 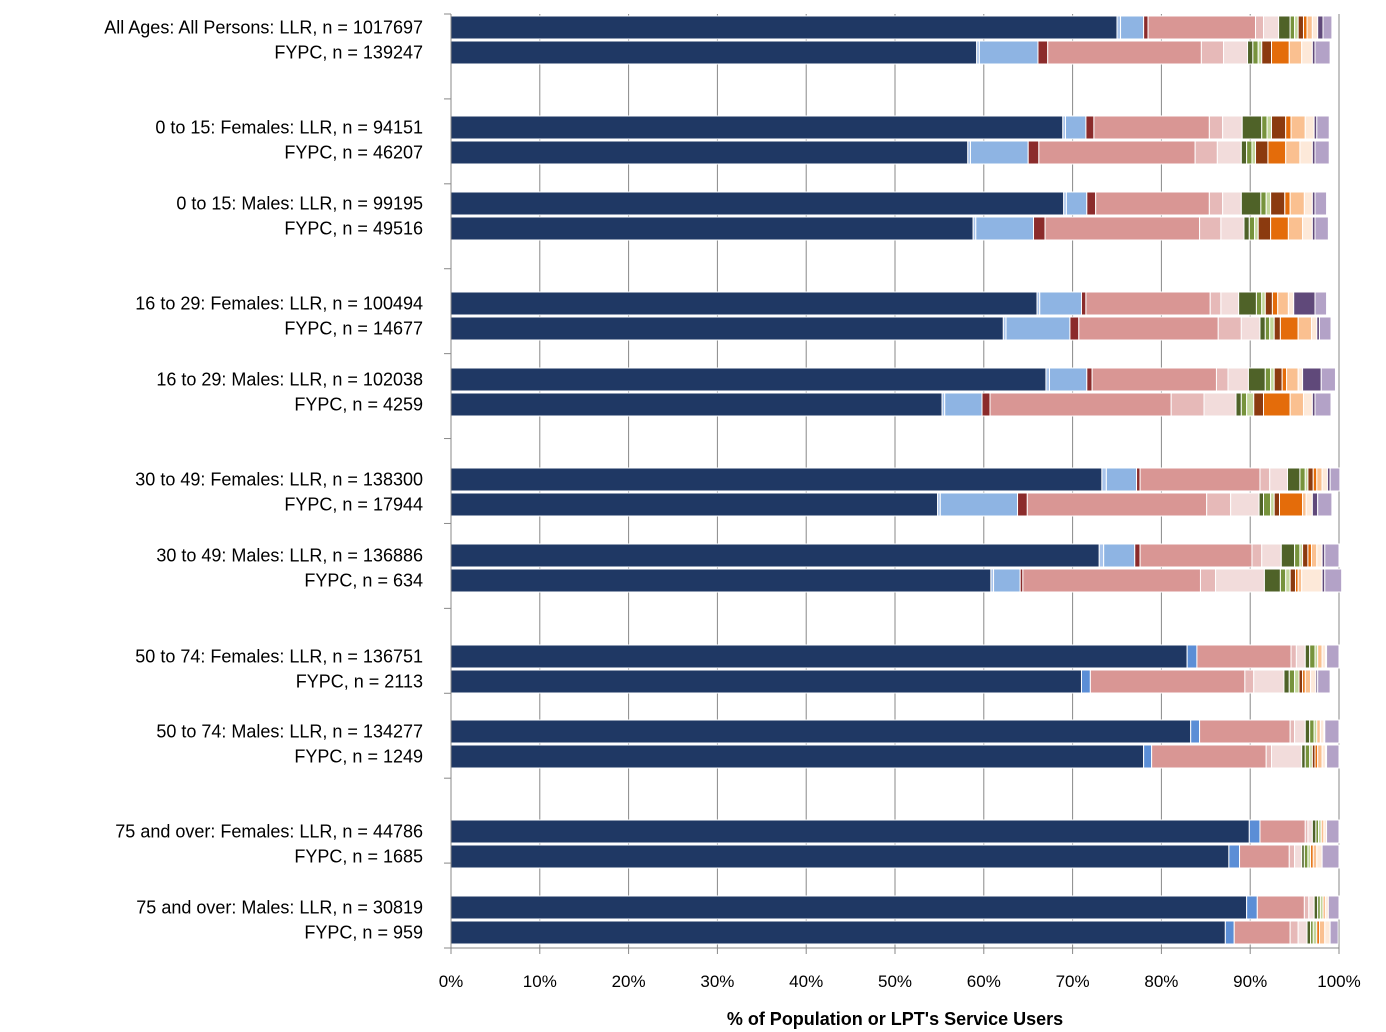 What do you see at coordinates (279, 480) in the screenshot?
I see `category-label: 30 to 49: Females: LLR, n = 138300` at bounding box center [279, 480].